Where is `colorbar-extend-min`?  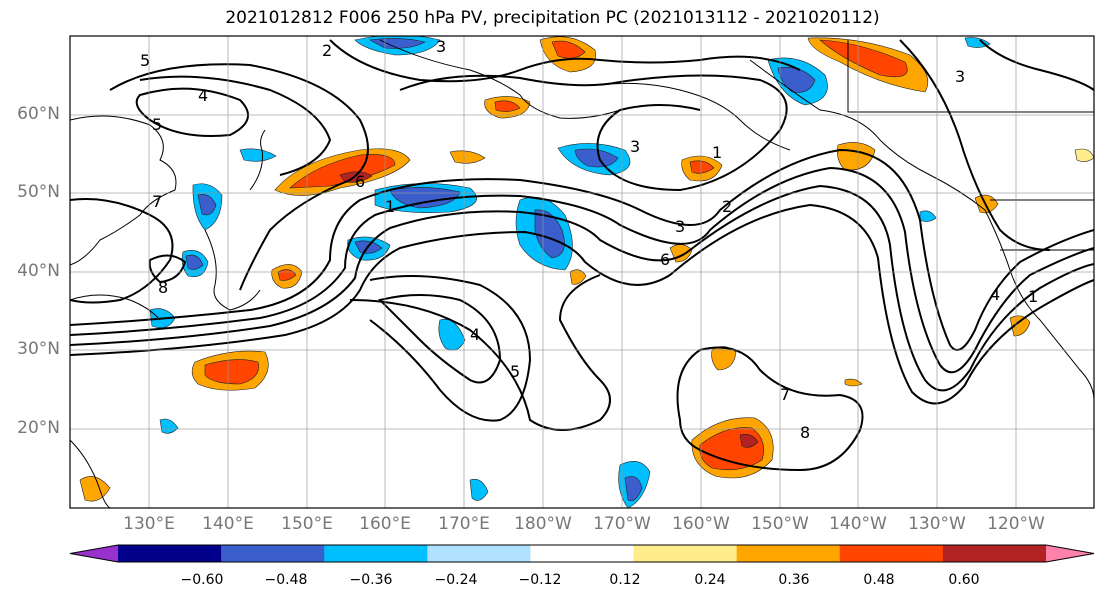
colorbar-extend-min is located at coordinates (94, 553).